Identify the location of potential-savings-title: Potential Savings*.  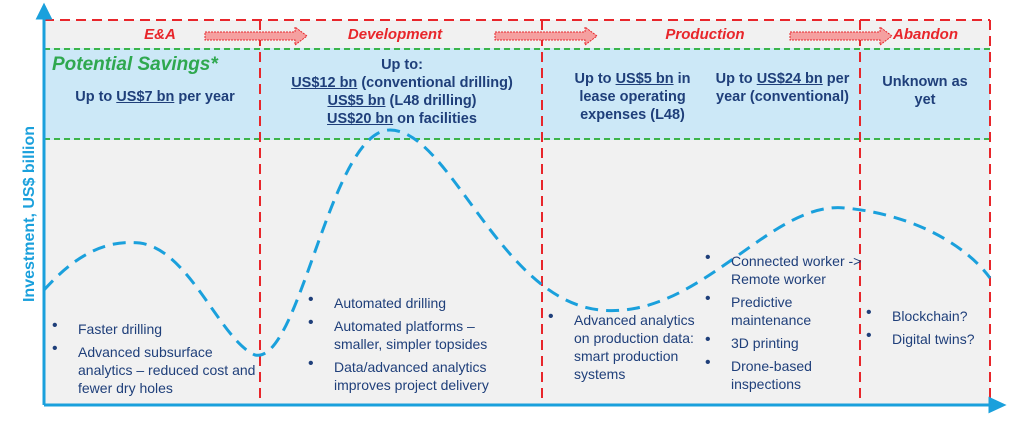
(135, 64).